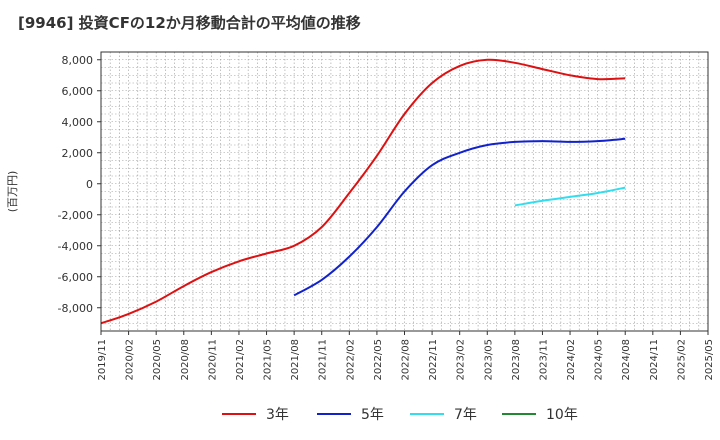  Describe the element at coordinates (571, 360) in the screenshot. I see `x-tick-label: 2024/02` at that location.